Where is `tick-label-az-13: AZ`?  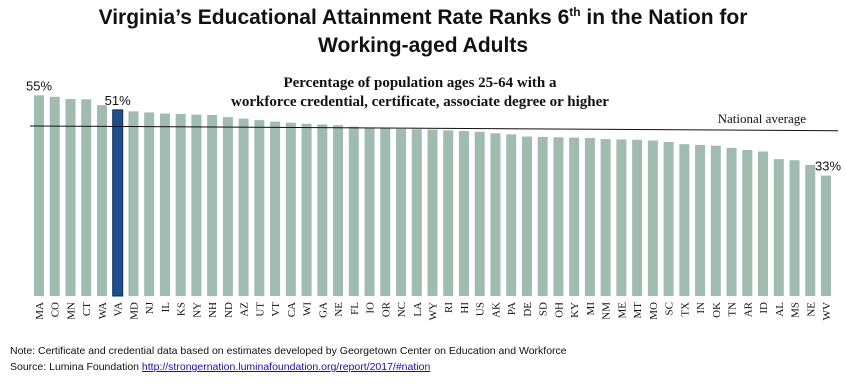 tick-label-az-13: AZ is located at coordinates (245, 309).